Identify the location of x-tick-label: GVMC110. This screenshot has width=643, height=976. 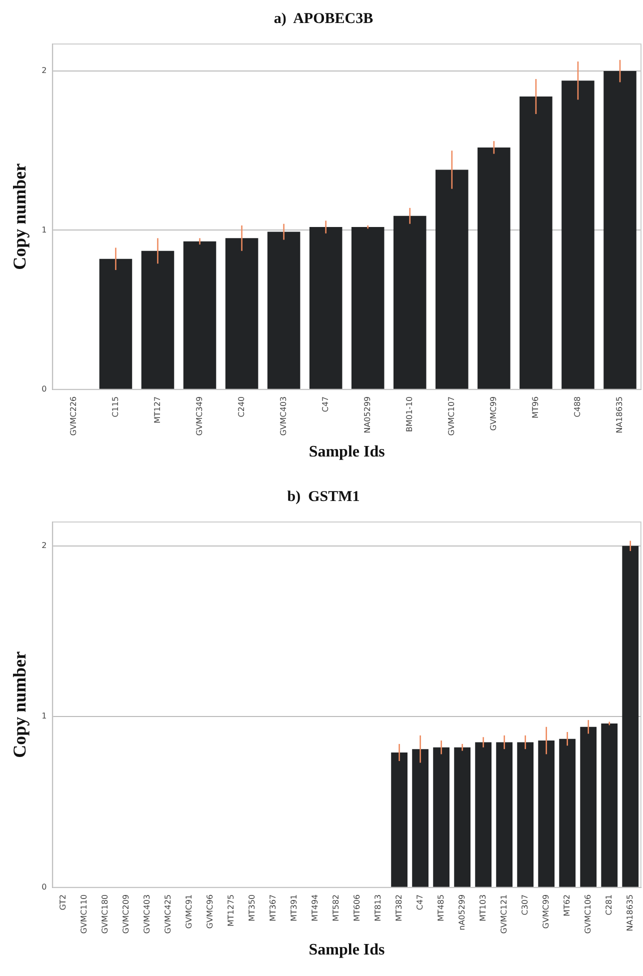
(83, 914).